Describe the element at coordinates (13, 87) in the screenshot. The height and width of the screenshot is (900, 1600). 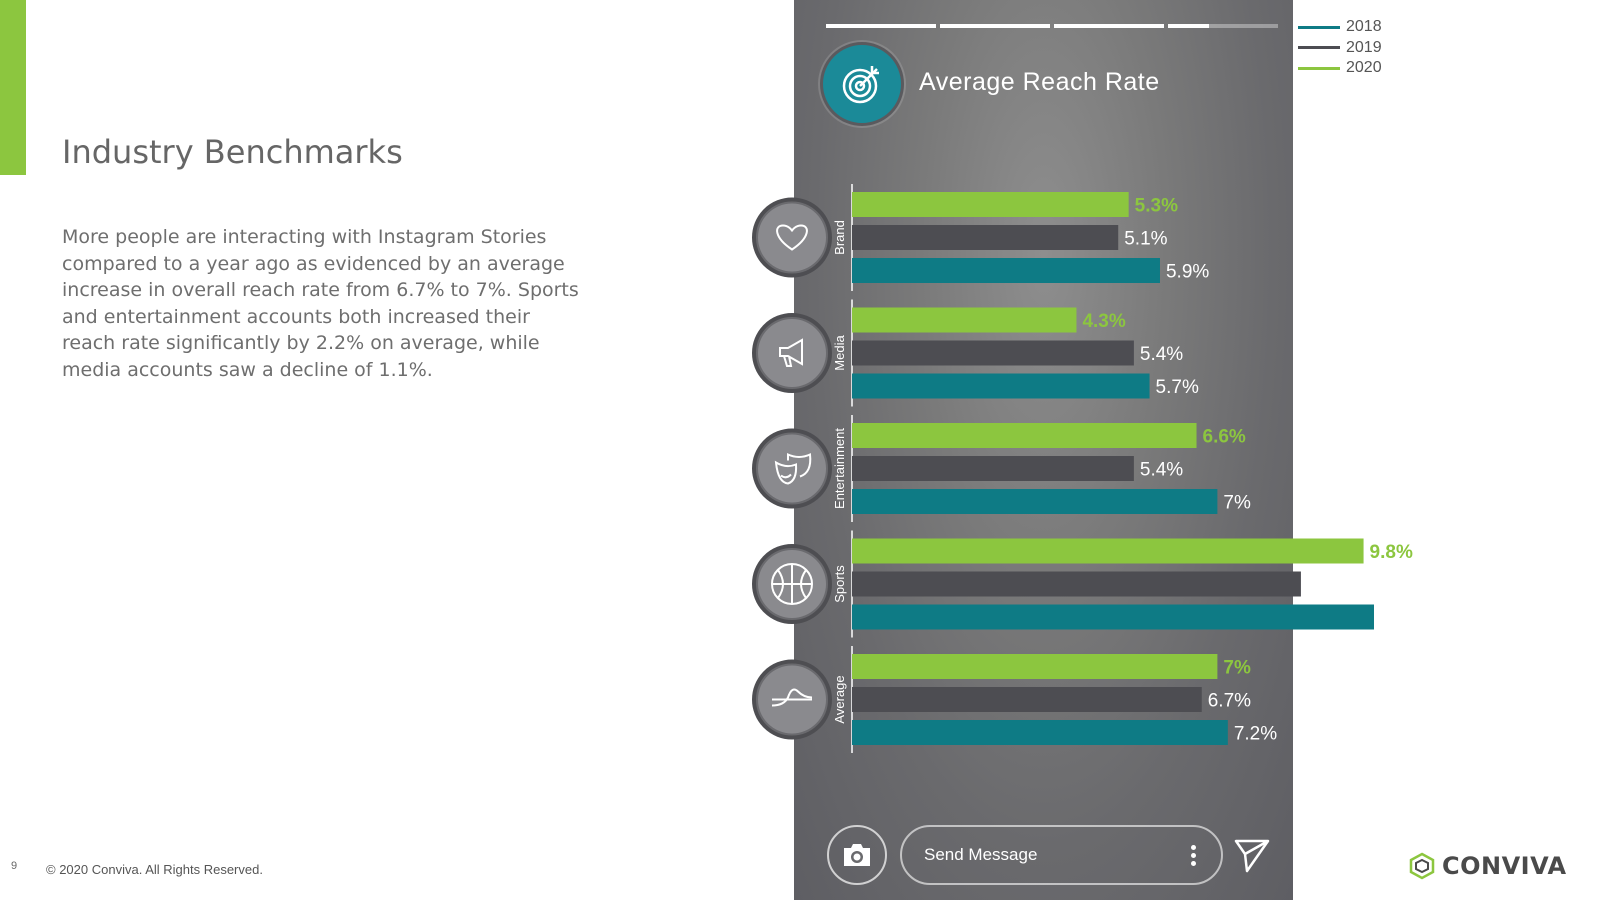
I see `accent-bar` at that location.